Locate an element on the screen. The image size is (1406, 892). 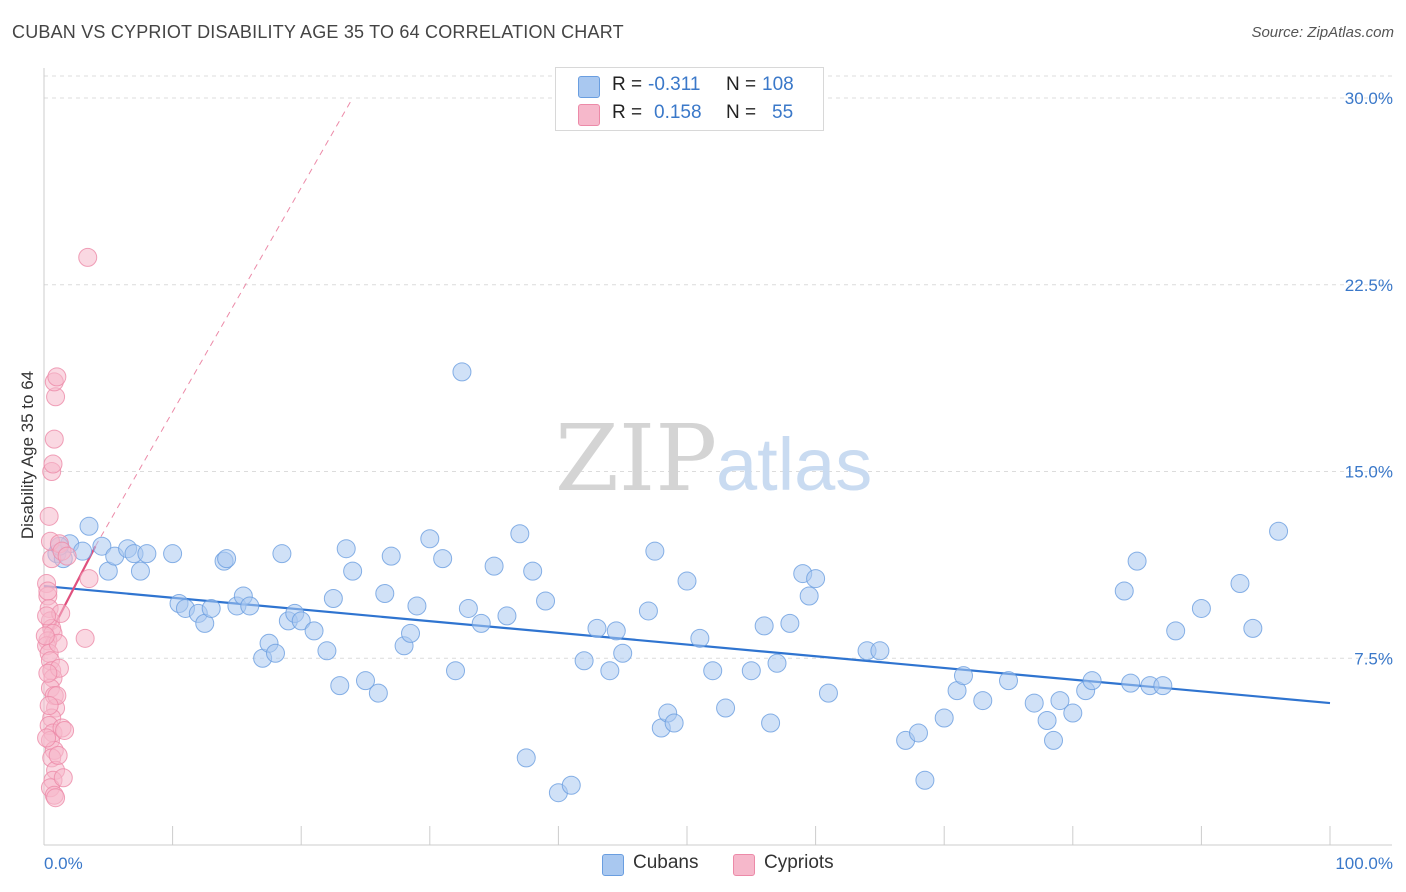
bottom-legend-swatch-cubans is located at coordinates (613, 865).